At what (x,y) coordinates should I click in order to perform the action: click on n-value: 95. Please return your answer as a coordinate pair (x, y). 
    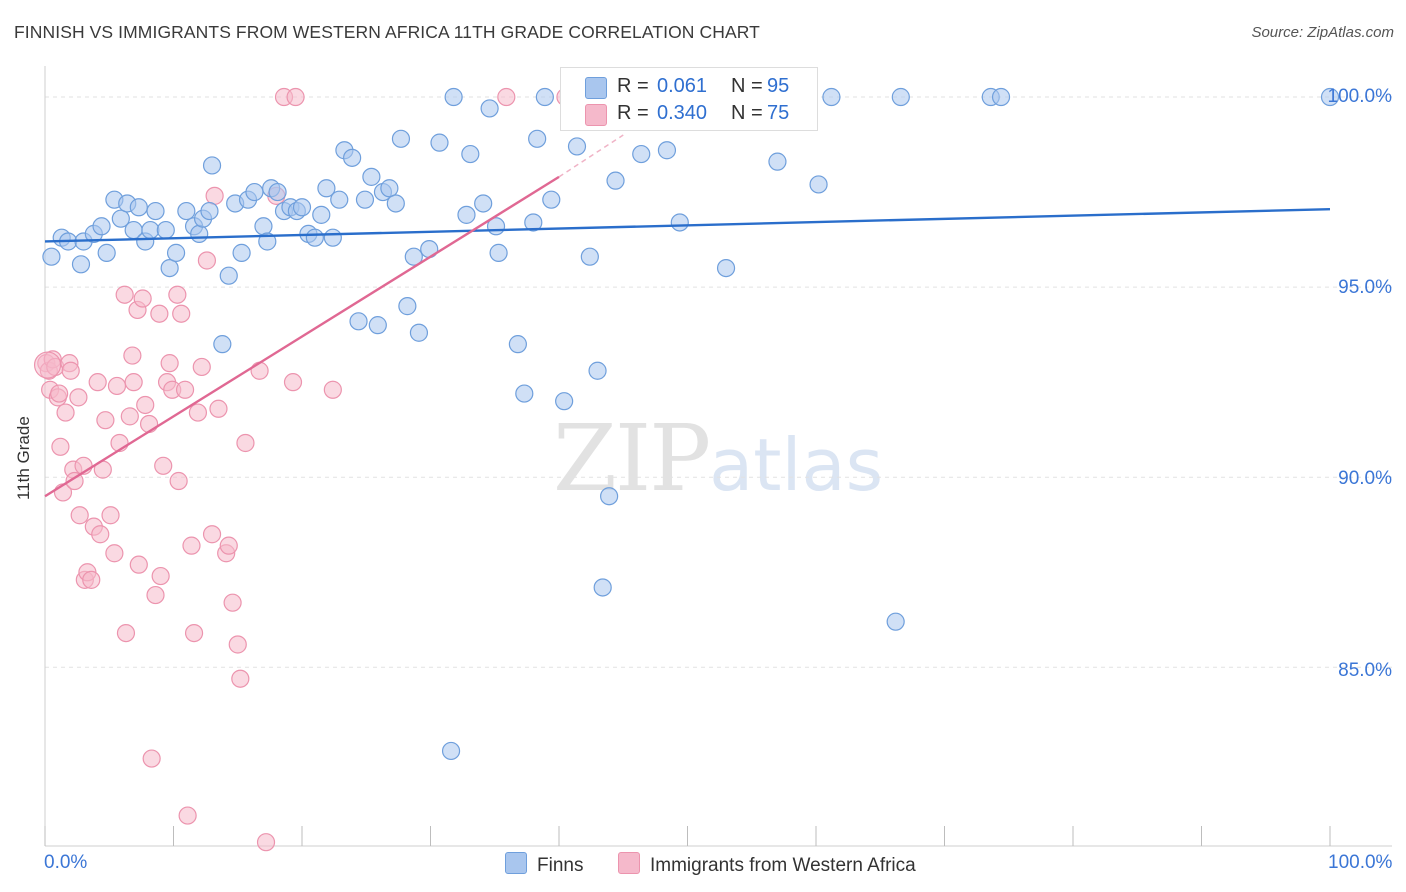
    Looking at the image, I should click on (778, 86).